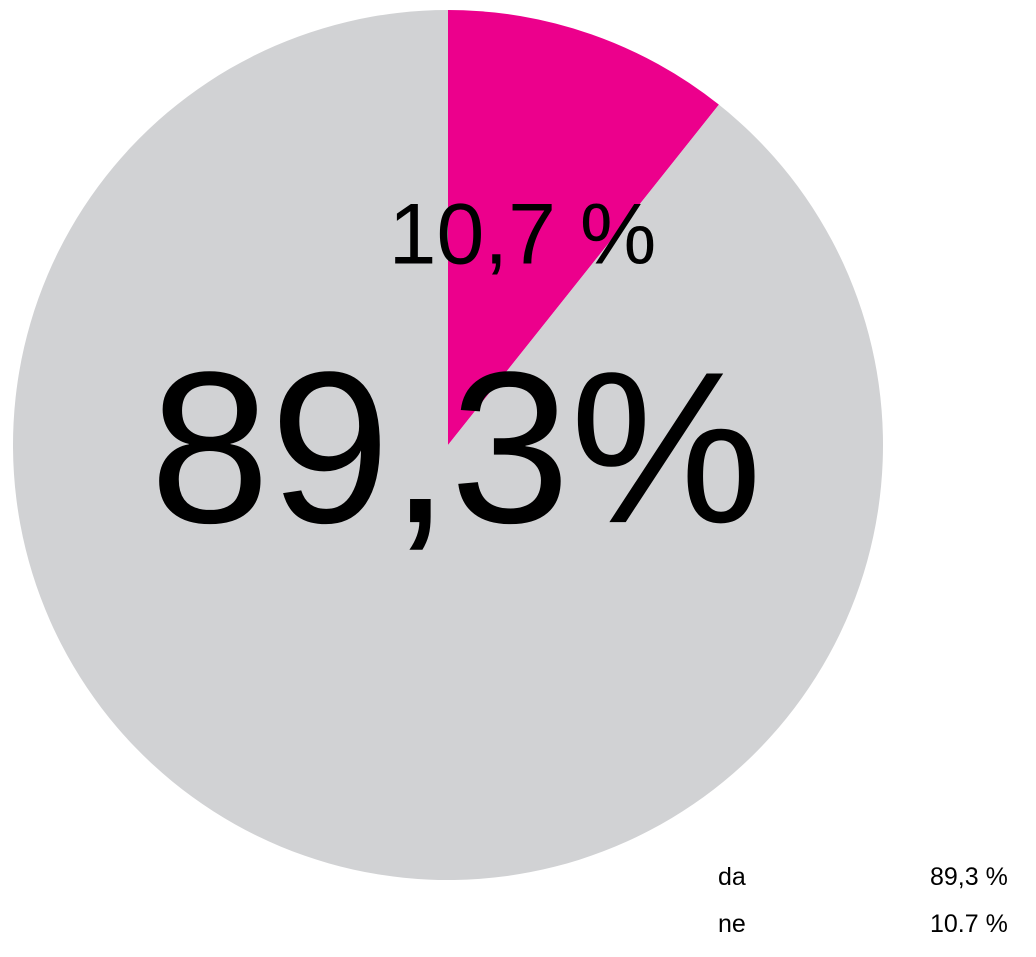 The width and height of the screenshot is (1036, 957). What do you see at coordinates (969, 877) in the screenshot?
I see `legend-value-da: 89,3 %` at bounding box center [969, 877].